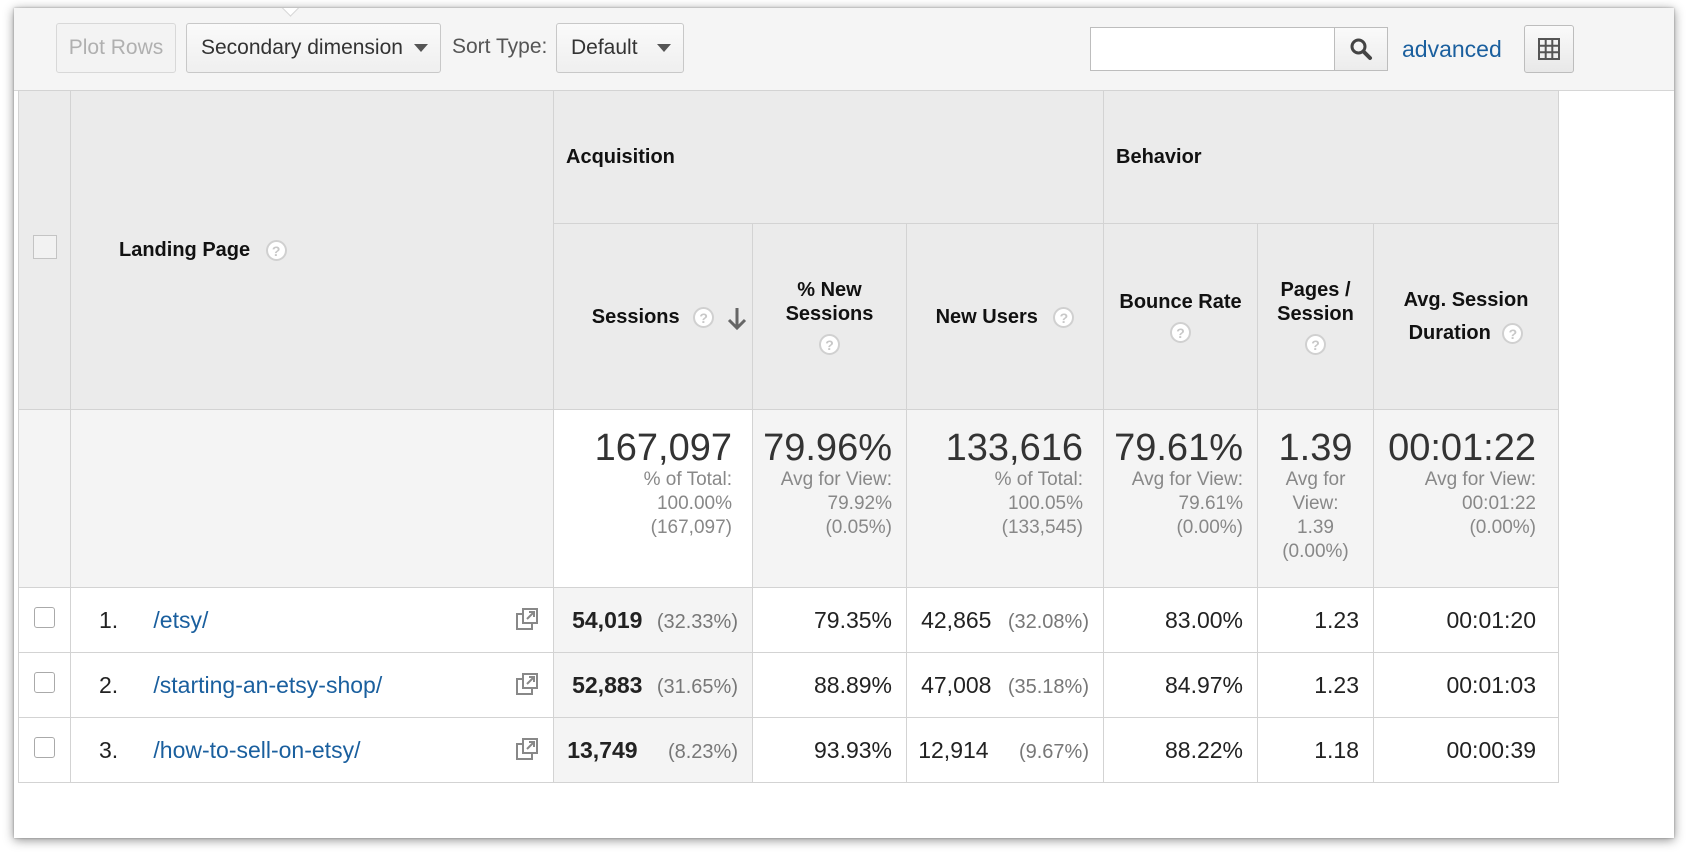 Image resolution: width=1688 pixels, height=854 pixels. What do you see at coordinates (1048, 621) in the screenshot?
I see `new-users-percent: (32.08%)` at bounding box center [1048, 621].